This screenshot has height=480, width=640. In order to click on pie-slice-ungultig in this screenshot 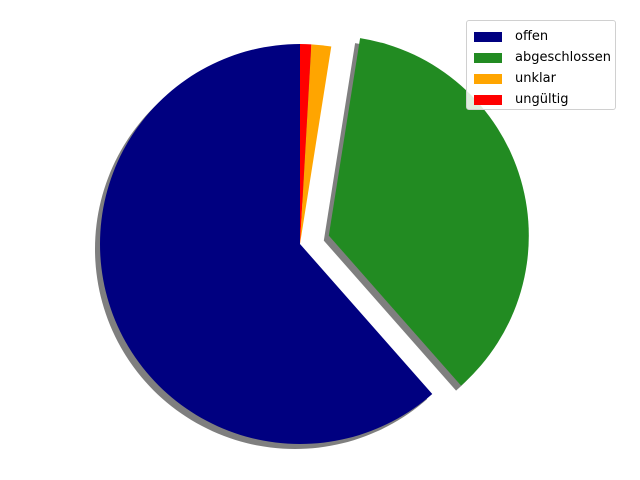, I will do `click(306, 144)`.